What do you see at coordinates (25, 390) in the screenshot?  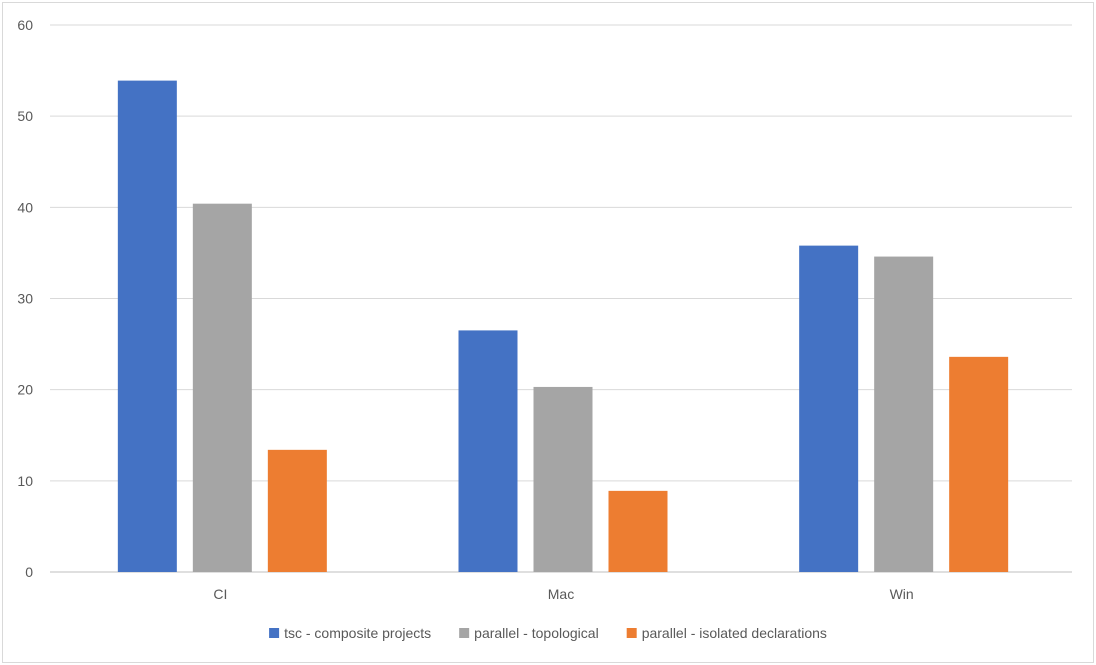 I see `y-tick-label: 20` at bounding box center [25, 390].